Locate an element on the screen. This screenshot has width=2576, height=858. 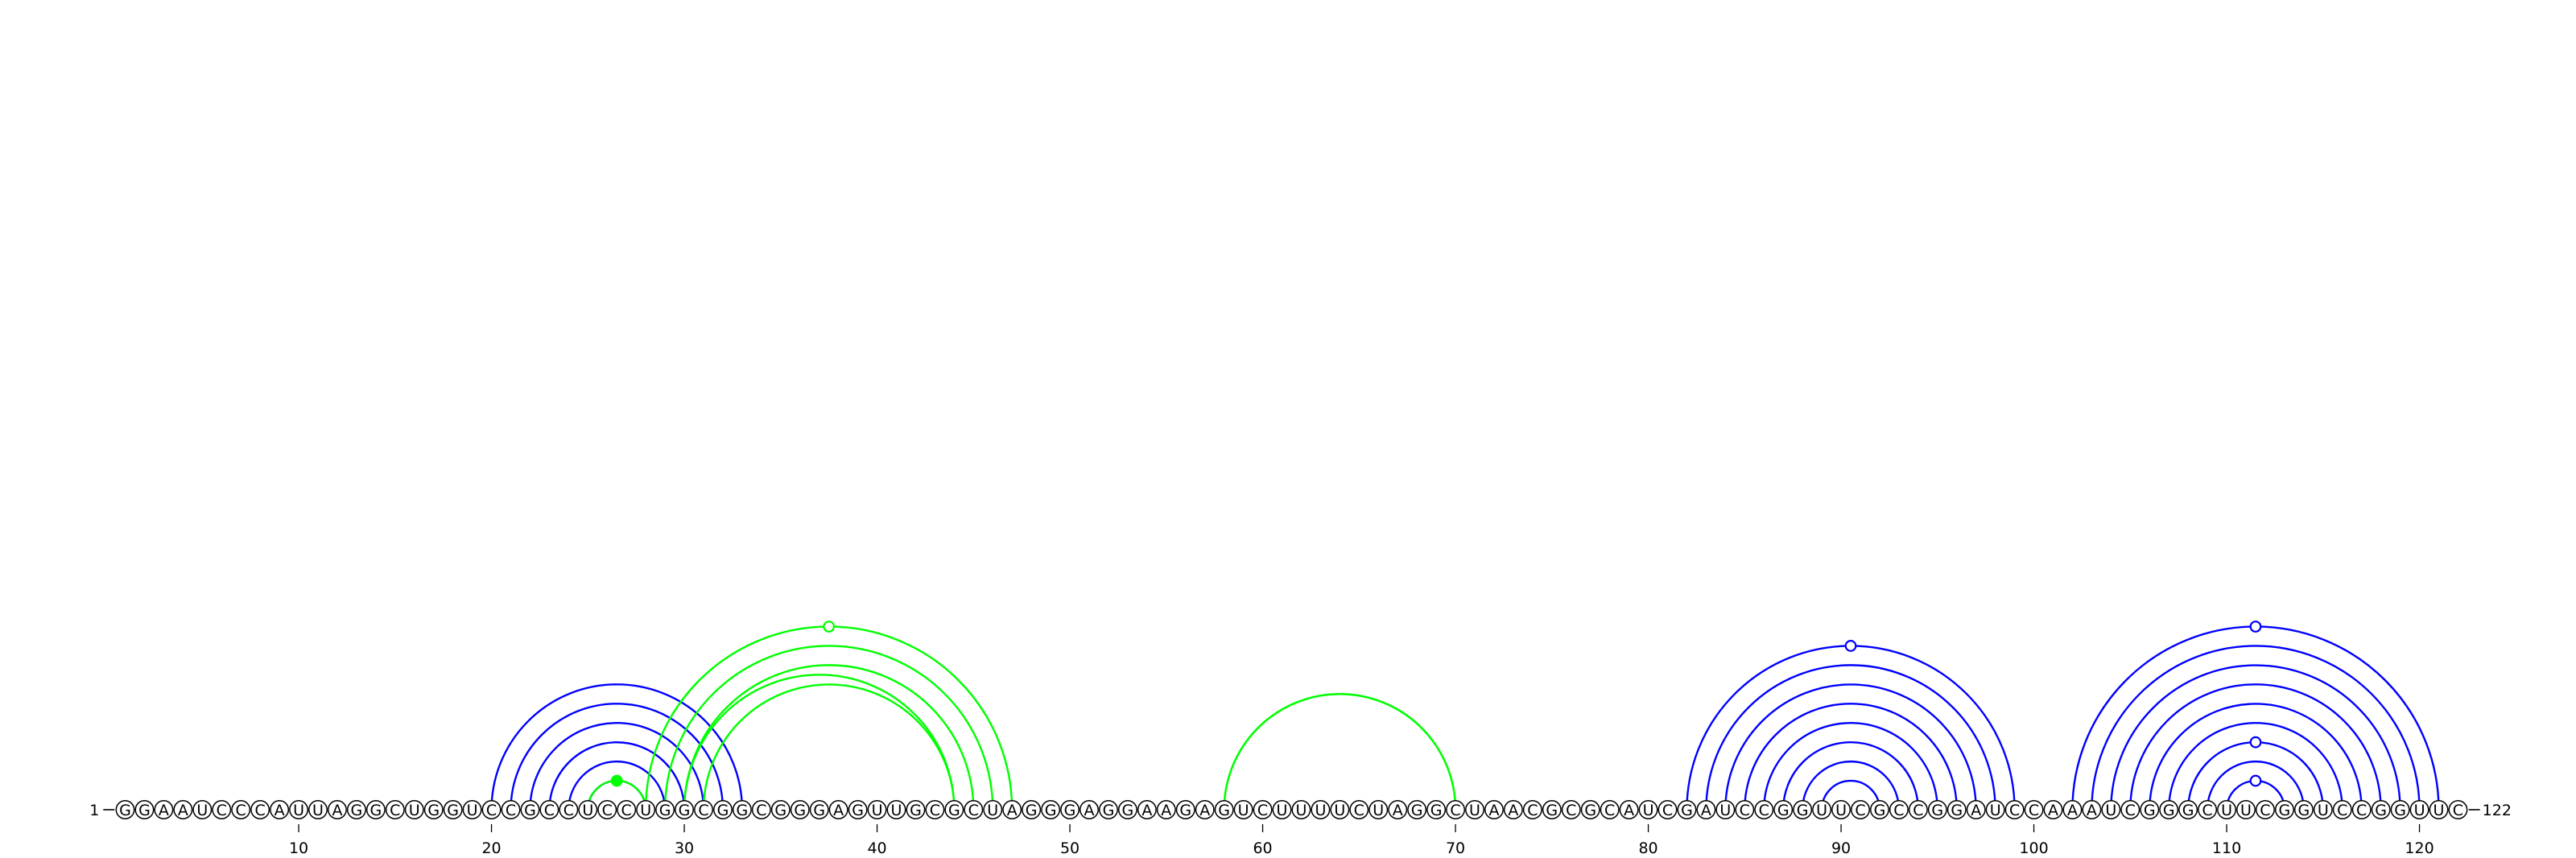
position-axis: 10 20 30 40 50 60 70 80 90 100 110 120 is located at coordinates (1361, 840).